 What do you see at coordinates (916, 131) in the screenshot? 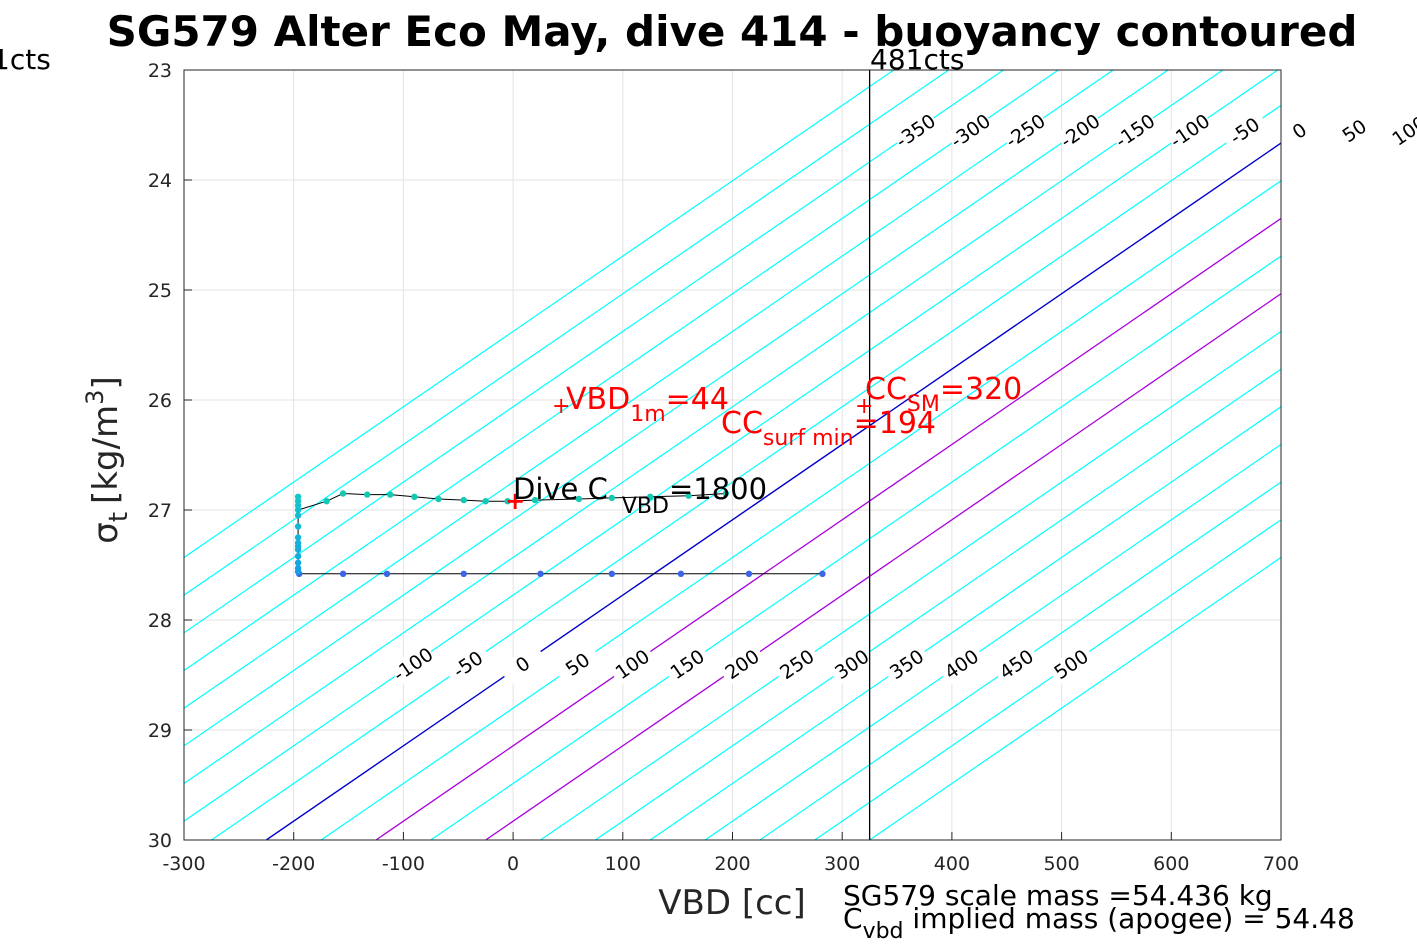
I see `contour-label-top: -350` at bounding box center [916, 131].